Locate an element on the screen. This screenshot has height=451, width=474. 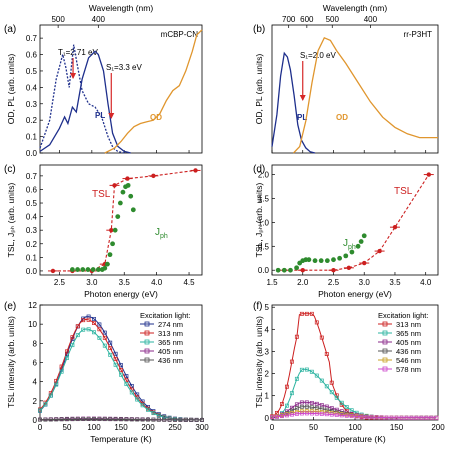
tsl-line is located at coordinates (357, 222).